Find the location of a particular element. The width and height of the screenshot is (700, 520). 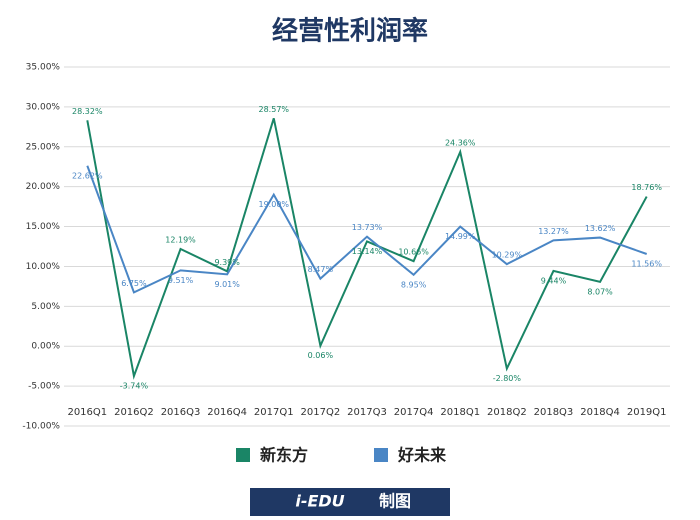

data-label: 19.00% is located at coordinates (274, 204).